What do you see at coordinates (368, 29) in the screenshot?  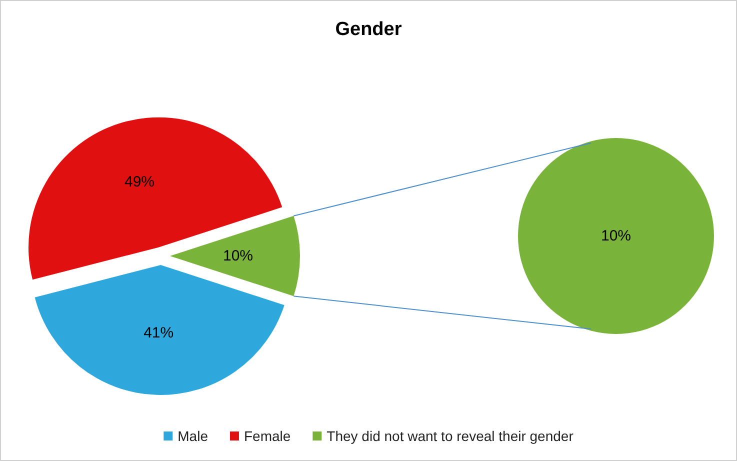 I see `chart-title: Gender` at bounding box center [368, 29].